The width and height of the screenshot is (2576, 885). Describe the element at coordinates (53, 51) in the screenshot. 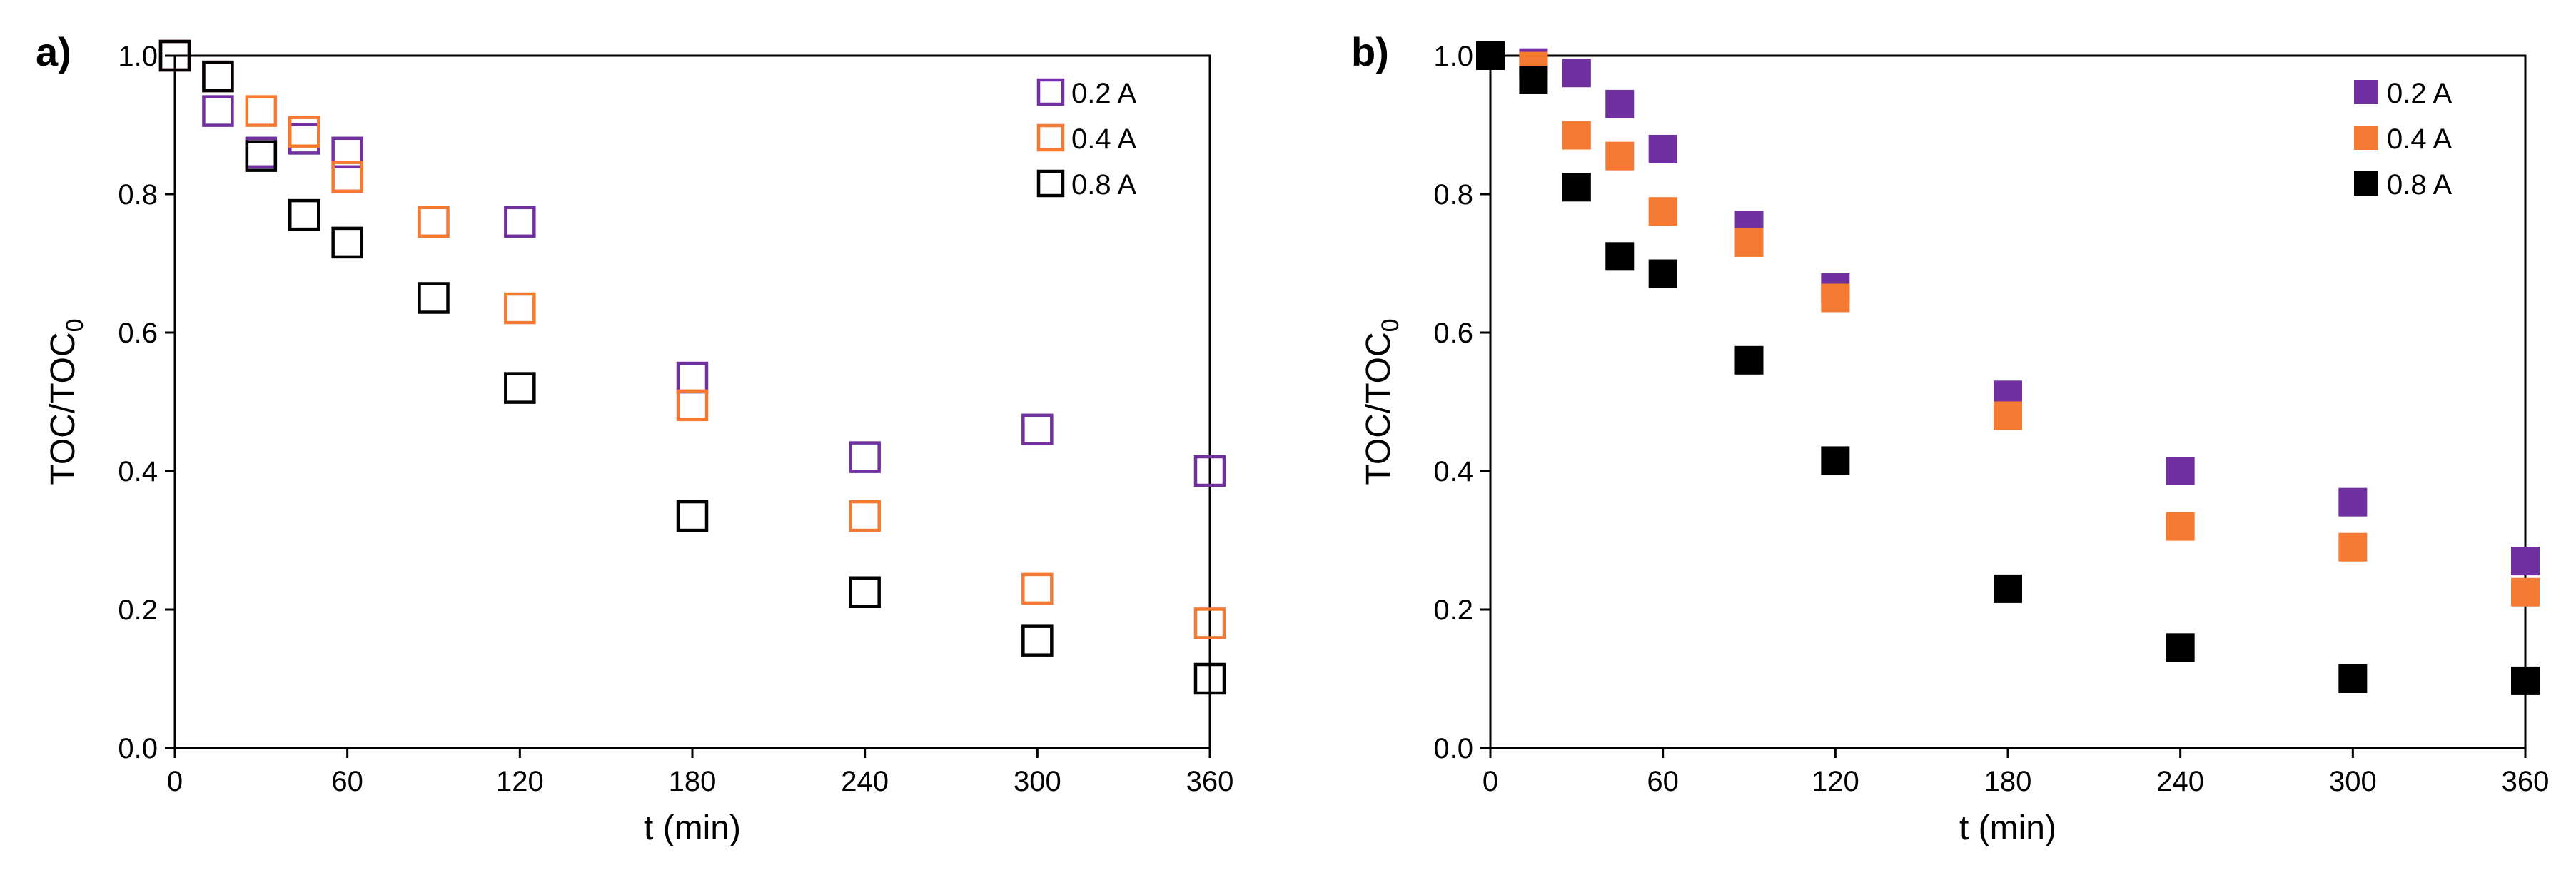

I see `panel-label: a)` at that location.